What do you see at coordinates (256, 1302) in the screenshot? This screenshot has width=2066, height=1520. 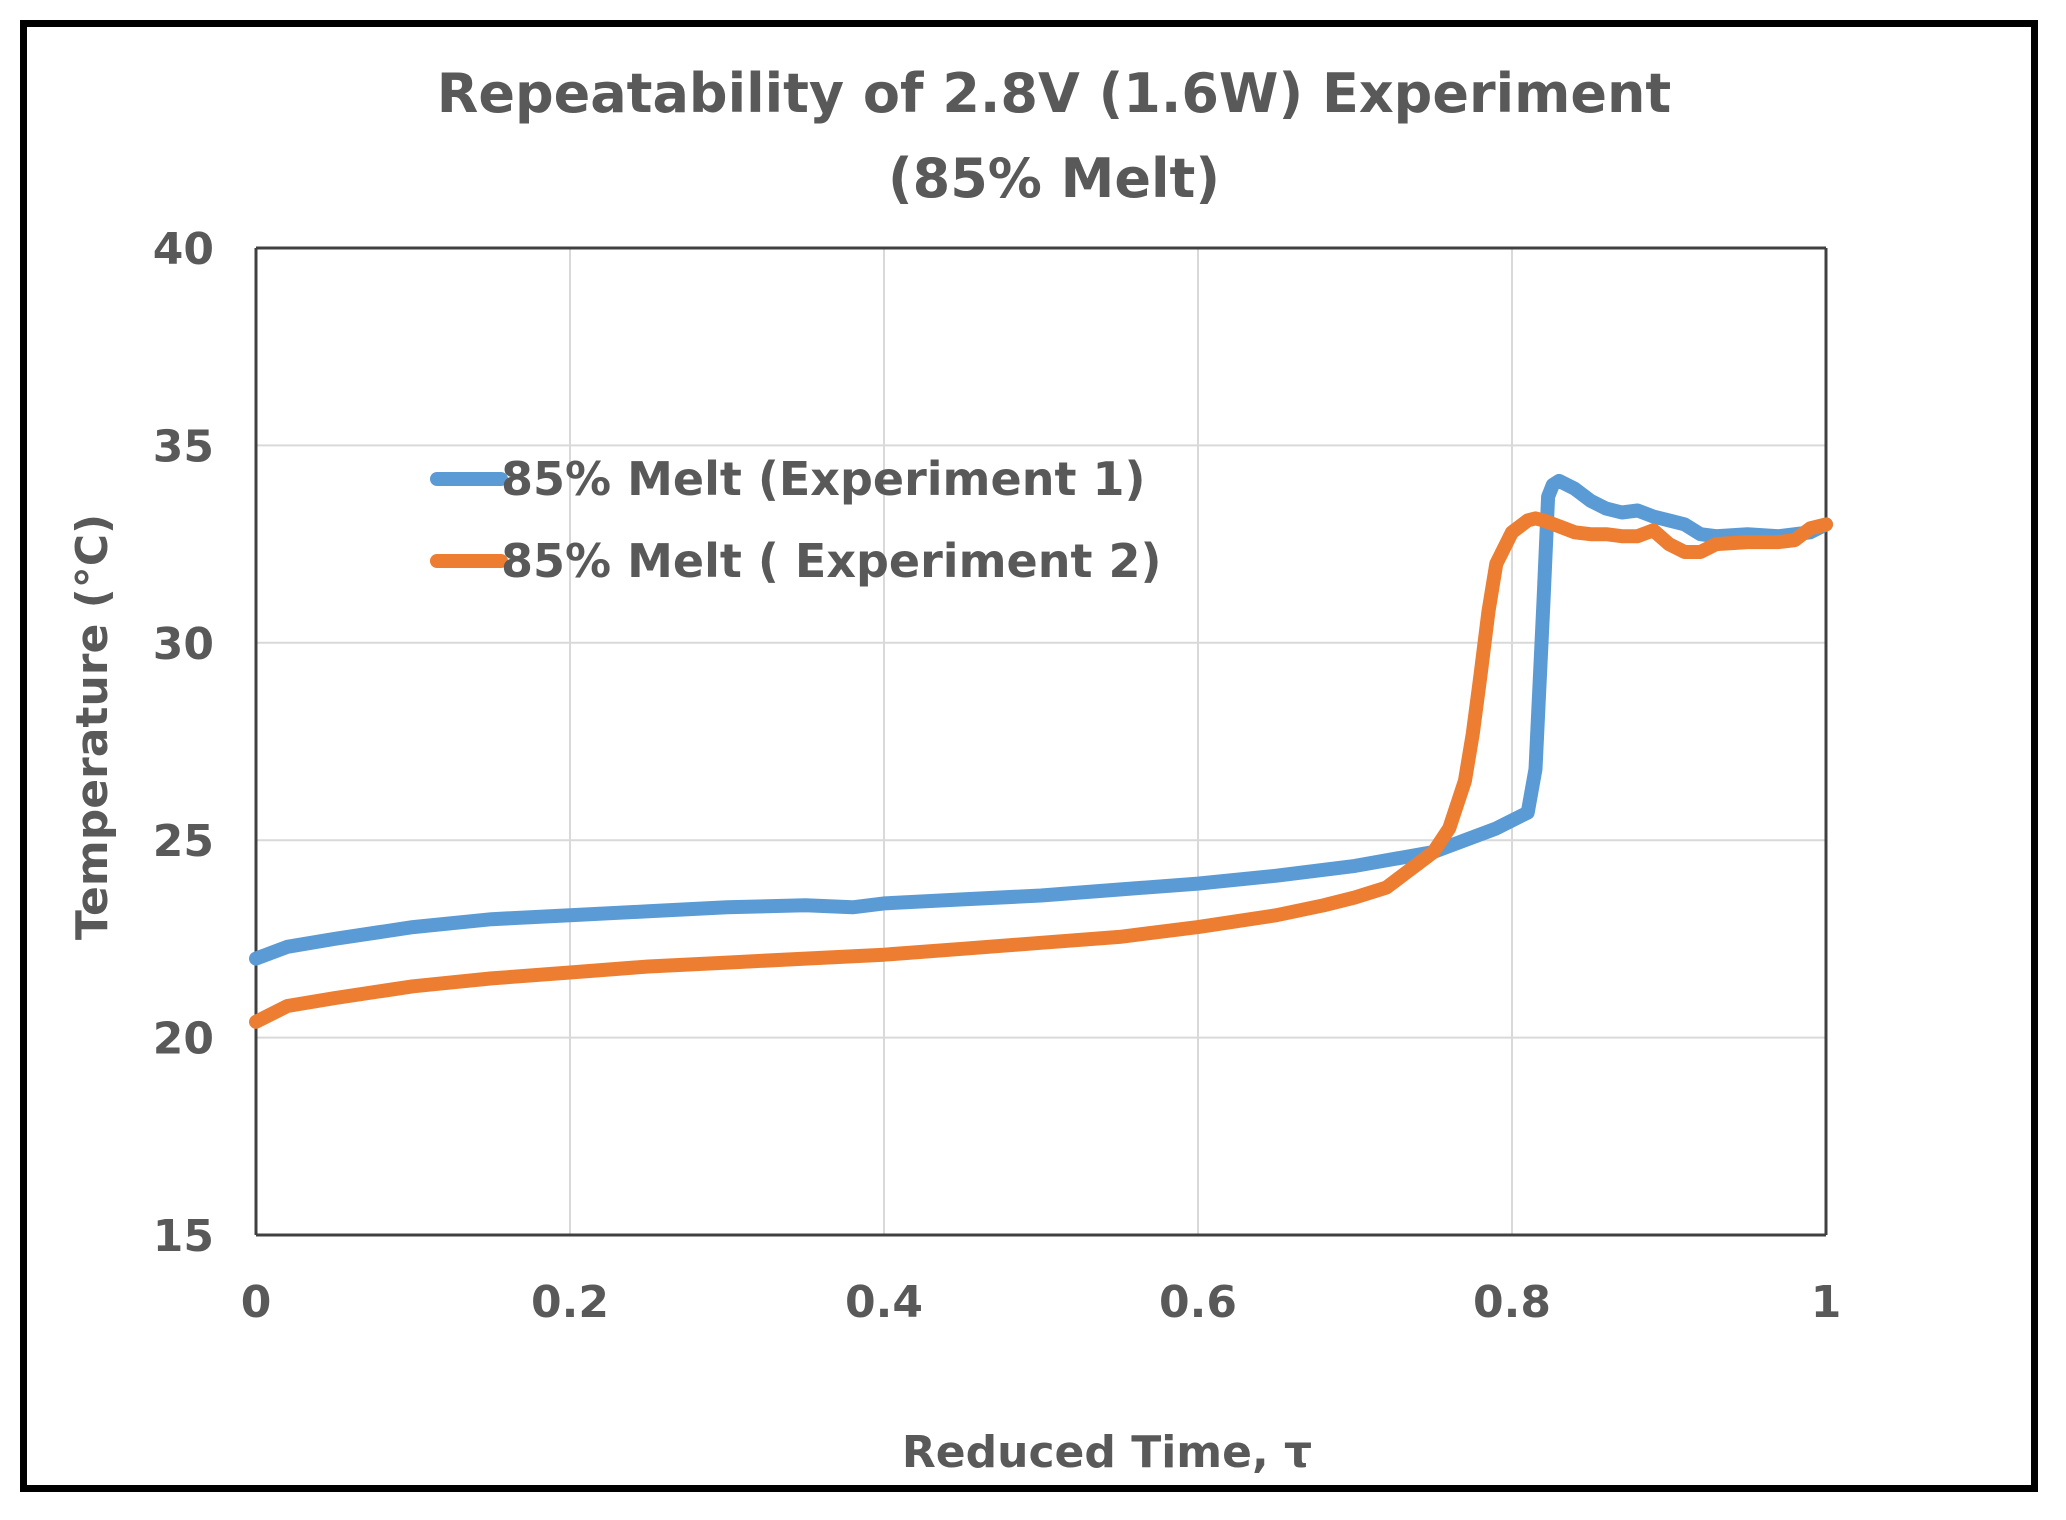 I see `x-tick-label: 0` at bounding box center [256, 1302].